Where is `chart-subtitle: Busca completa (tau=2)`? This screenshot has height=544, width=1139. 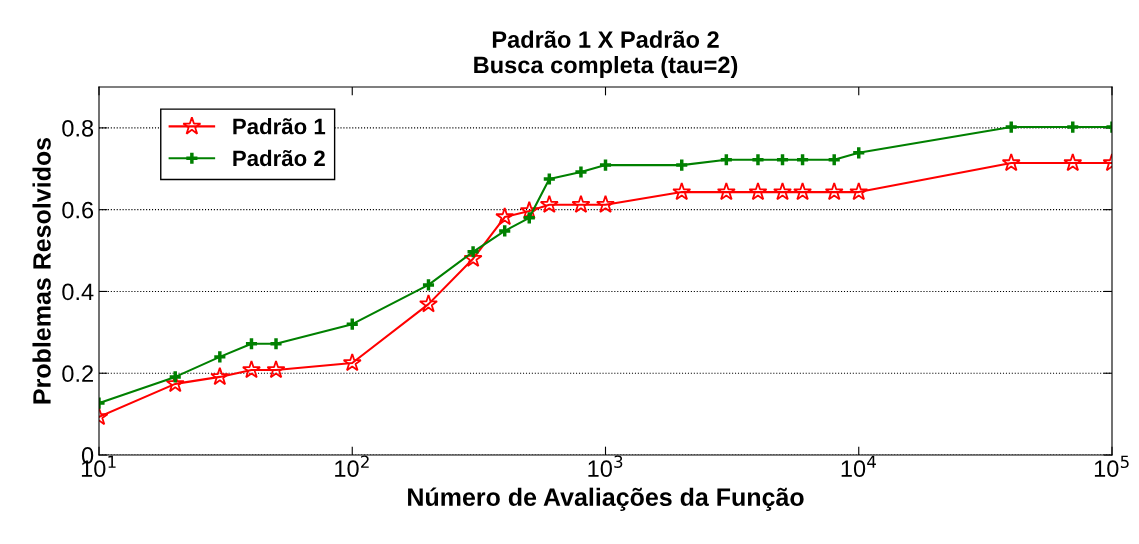
chart-subtitle: Busca completa (tau=2) is located at coordinates (606, 67).